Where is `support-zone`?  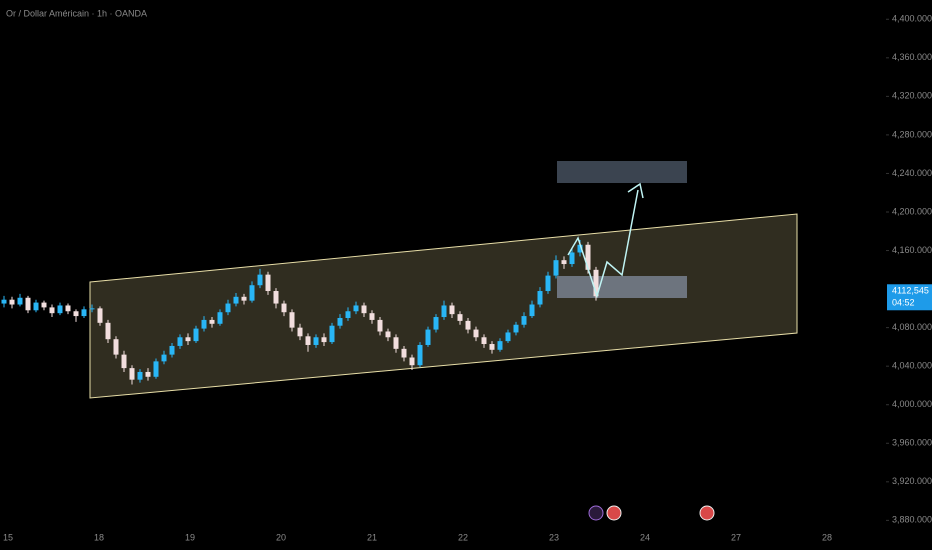 support-zone is located at coordinates (622, 287).